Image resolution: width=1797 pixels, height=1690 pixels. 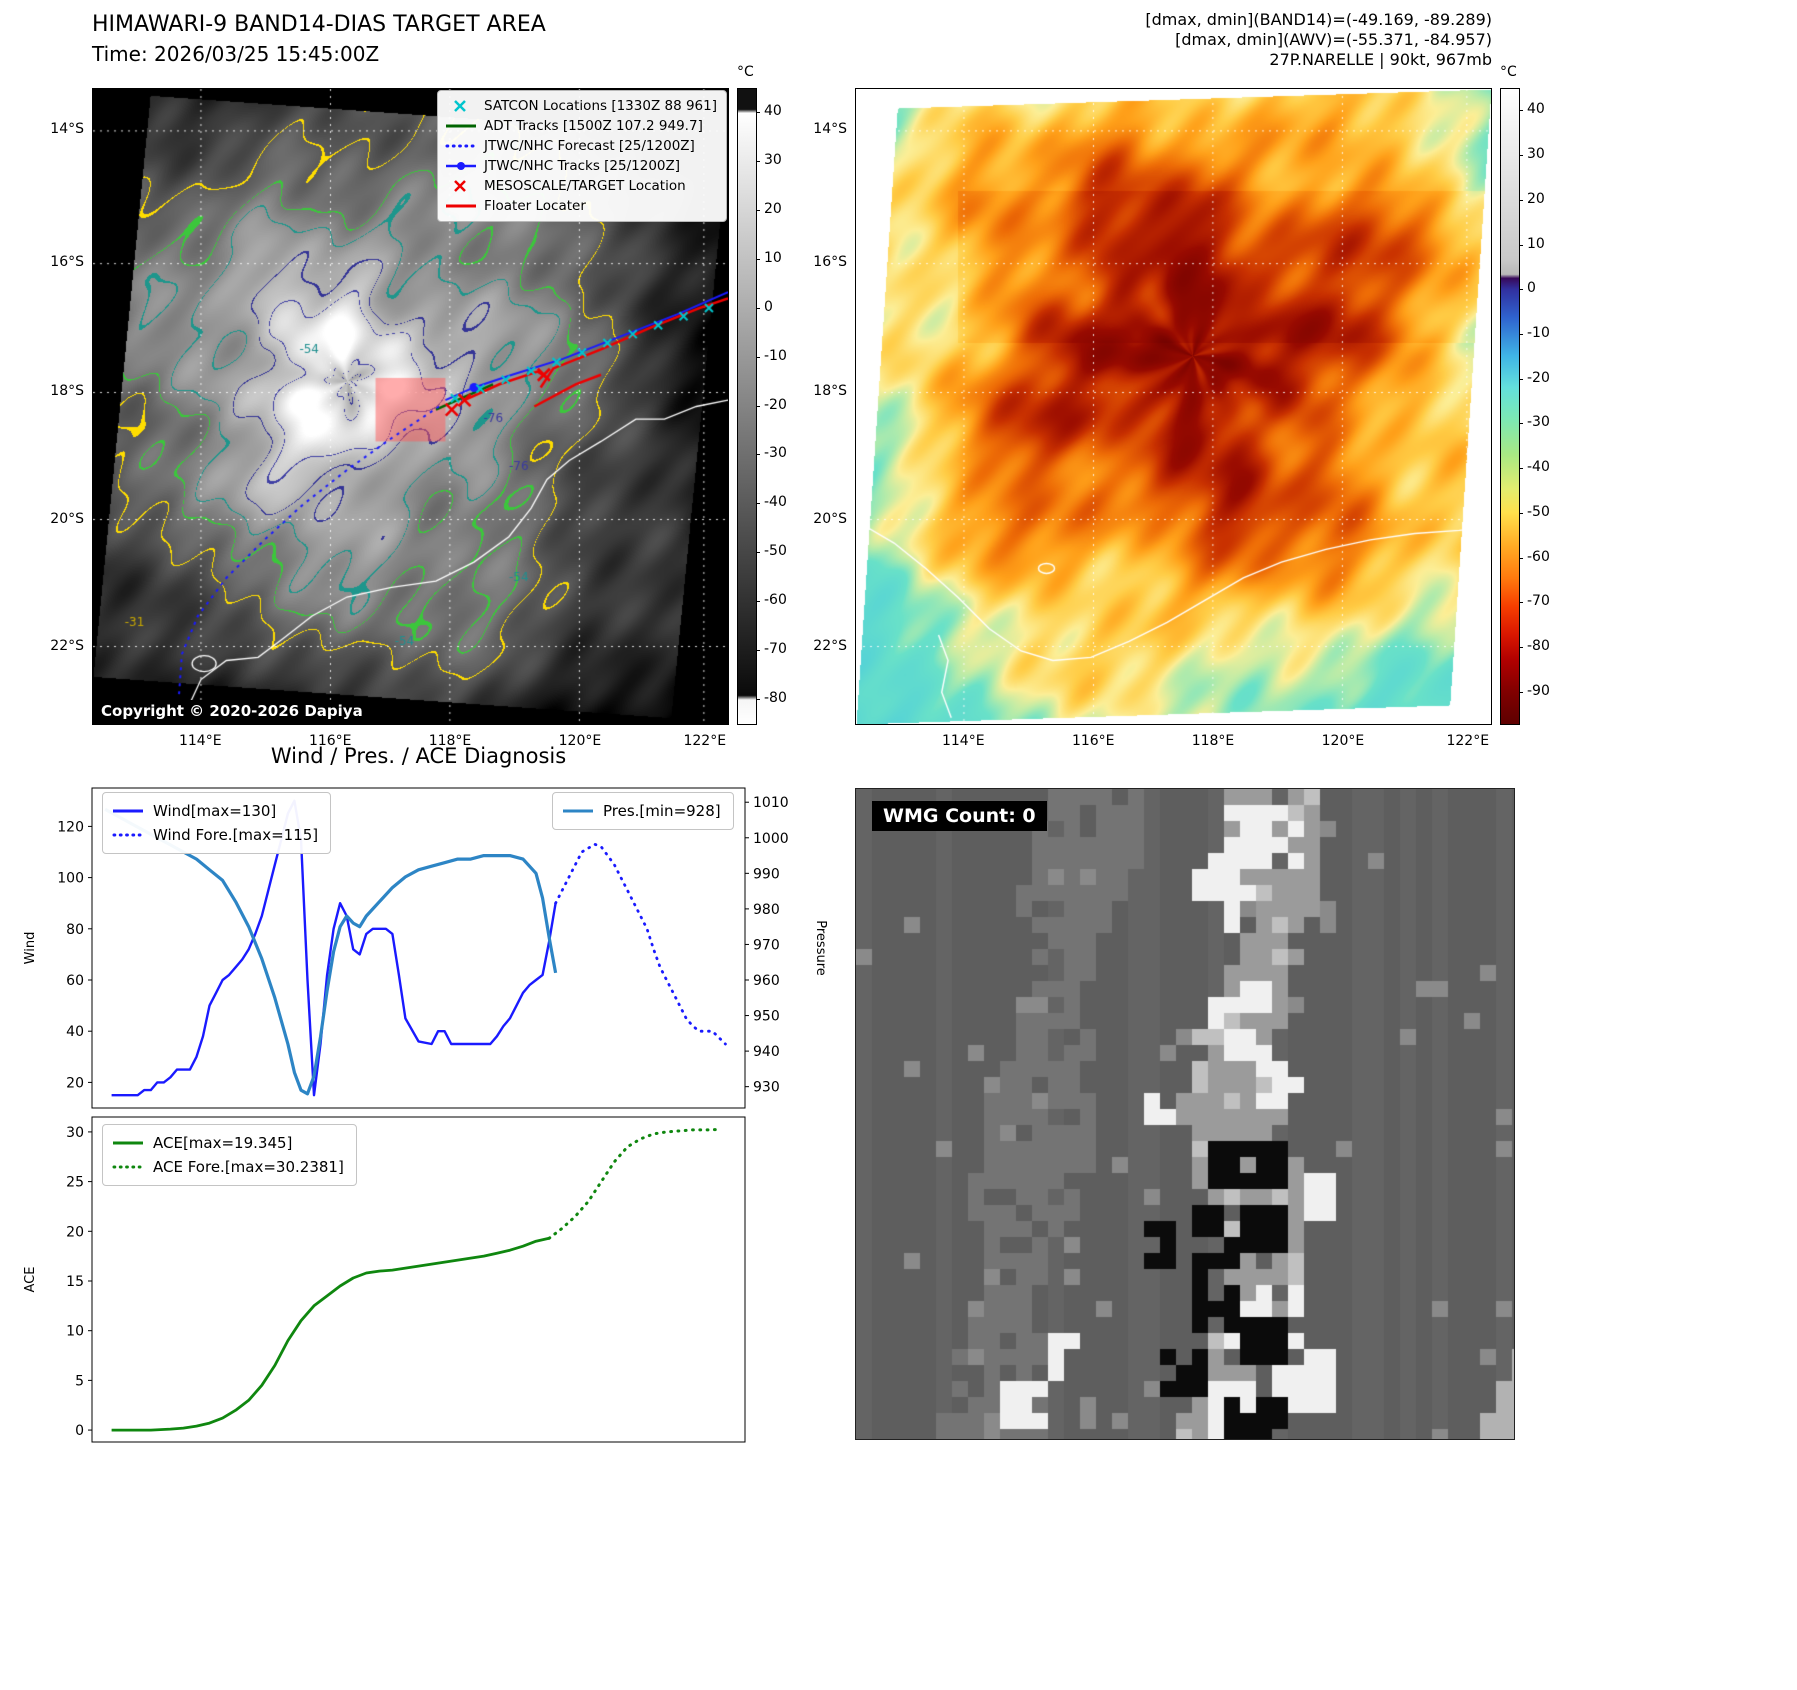 I want to click on chart-legend-label: ACE Fore.[max=30.2381], so click(x=248, y=1167).